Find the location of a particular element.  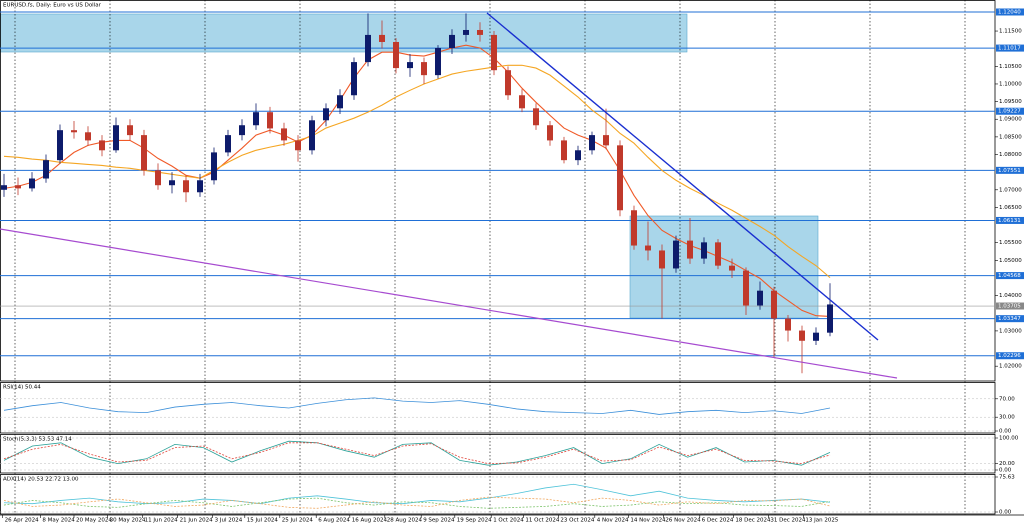

x-tick-label: 23 Oct 2024 is located at coordinates (577, 521).